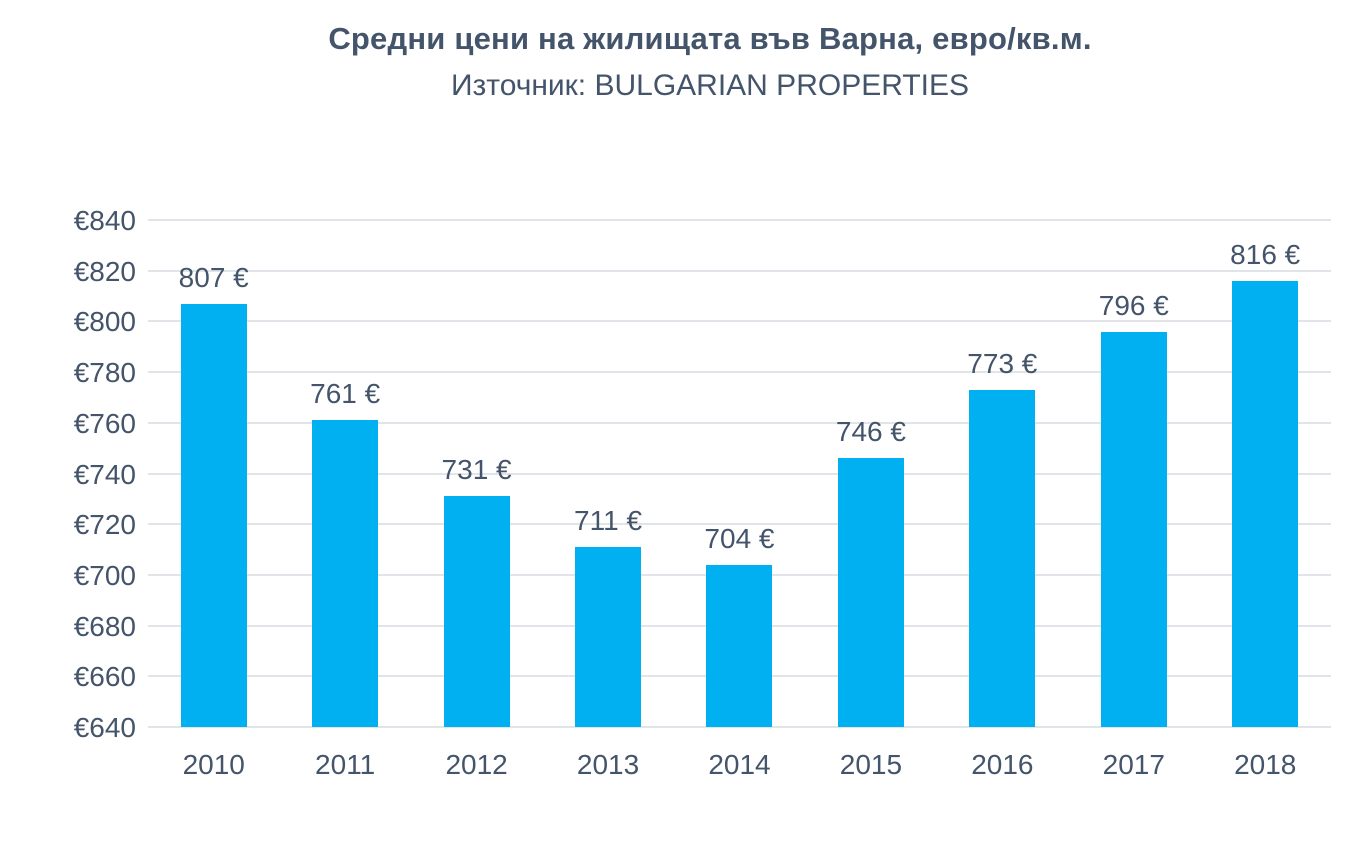 The width and height of the screenshot is (1356, 849). I want to click on bar: 711 €, so click(608, 617).